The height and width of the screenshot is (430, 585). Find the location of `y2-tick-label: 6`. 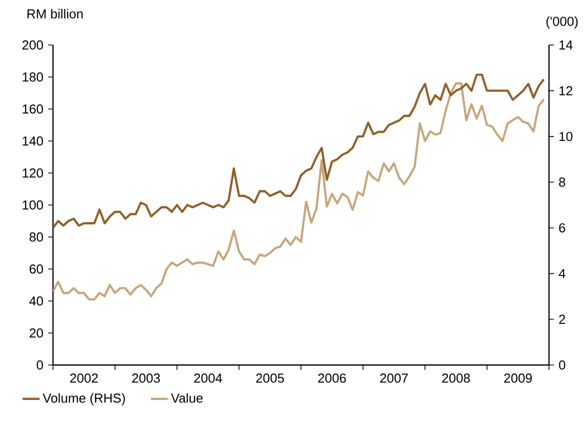

y2-tick-label: 6 is located at coordinates (562, 227).